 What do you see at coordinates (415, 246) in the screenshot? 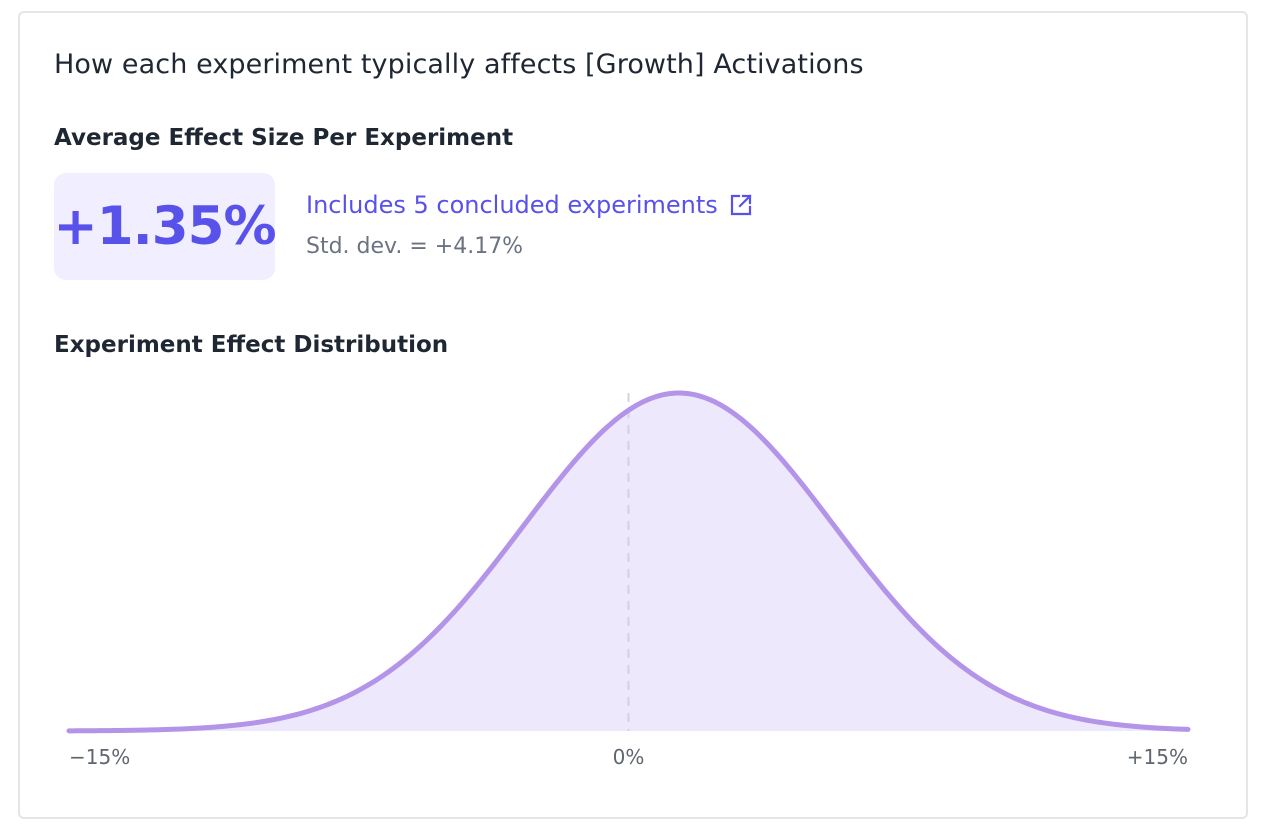
I see `std-dev-text: Std. dev. = +4.17%` at bounding box center [415, 246].